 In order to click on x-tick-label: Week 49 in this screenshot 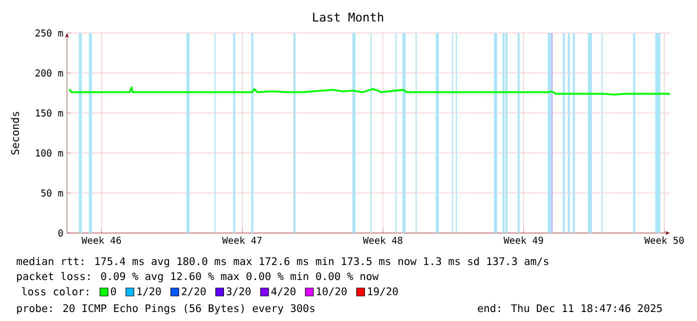, I will do `click(523, 240)`.